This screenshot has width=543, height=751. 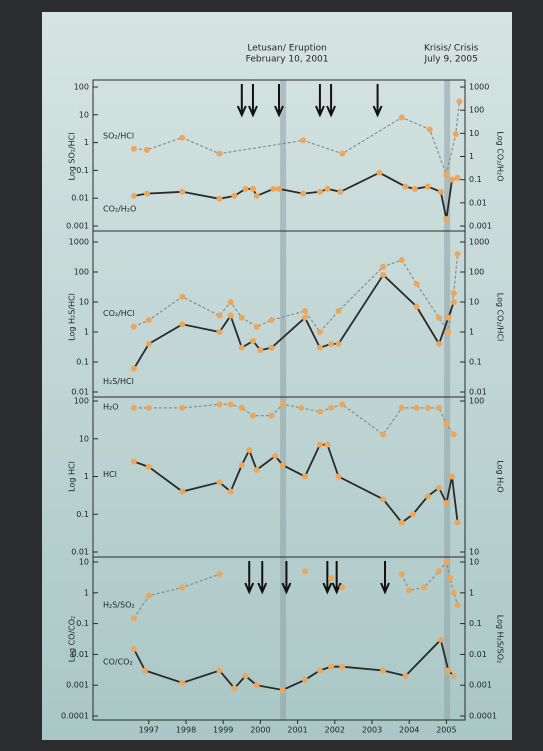 I want to click on series-line, so click(x=294, y=321).